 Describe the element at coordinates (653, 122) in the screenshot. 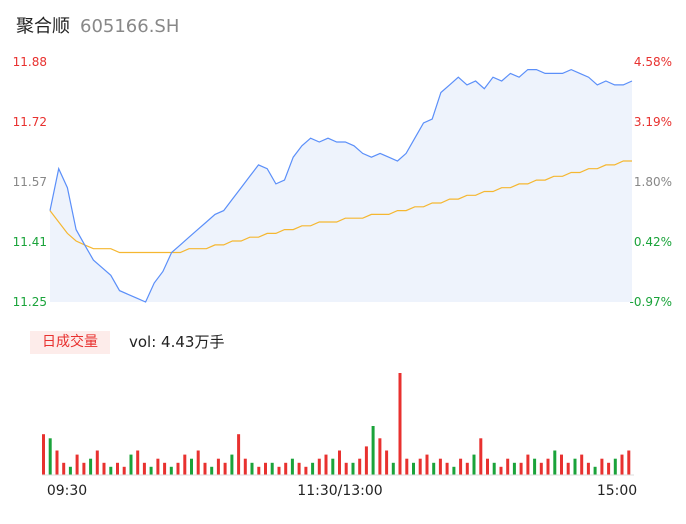

I see `pct-tick-label: 3.19%` at that location.